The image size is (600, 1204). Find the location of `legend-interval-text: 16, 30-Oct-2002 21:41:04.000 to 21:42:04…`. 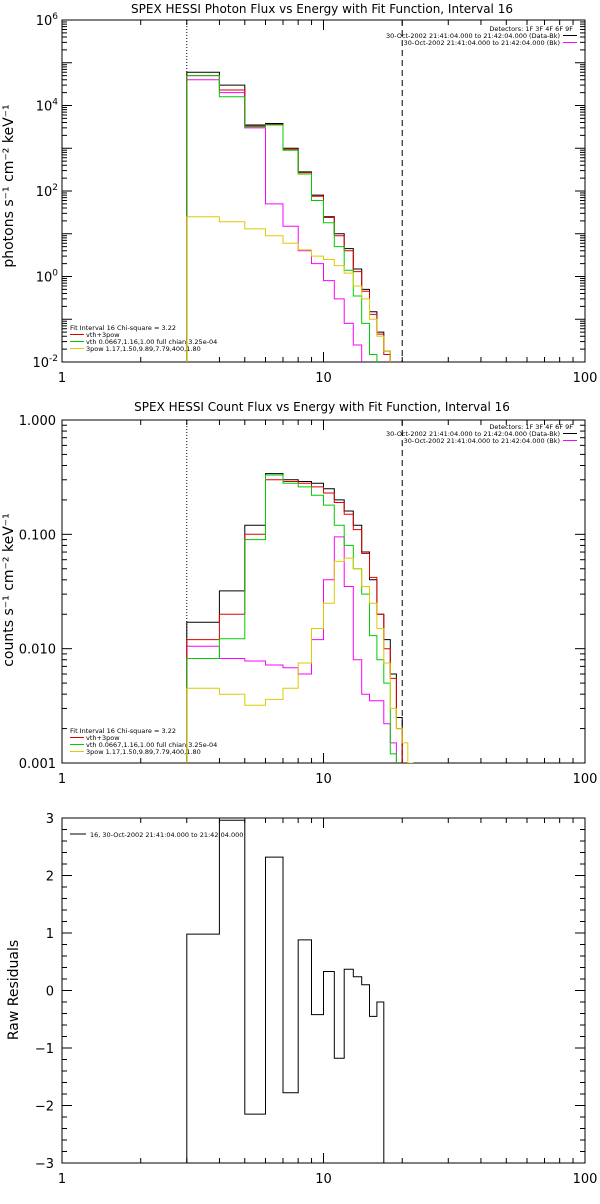

legend-interval-text: 16, 30-Oct-2002 21:41:04.000 to 21:42:04… is located at coordinates (166, 835).